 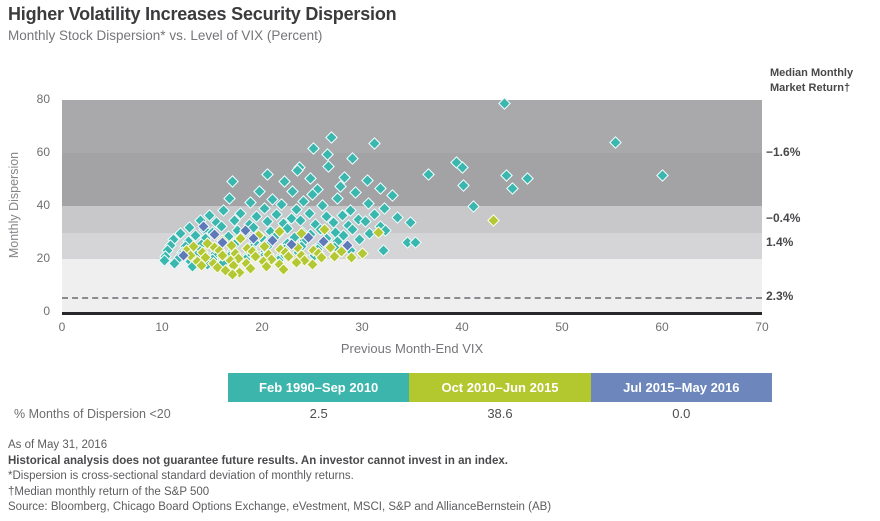 What do you see at coordinates (318, 413) in the screenshot?
I see `percent-months-value: 2.5` at bounding box center [318, 413].